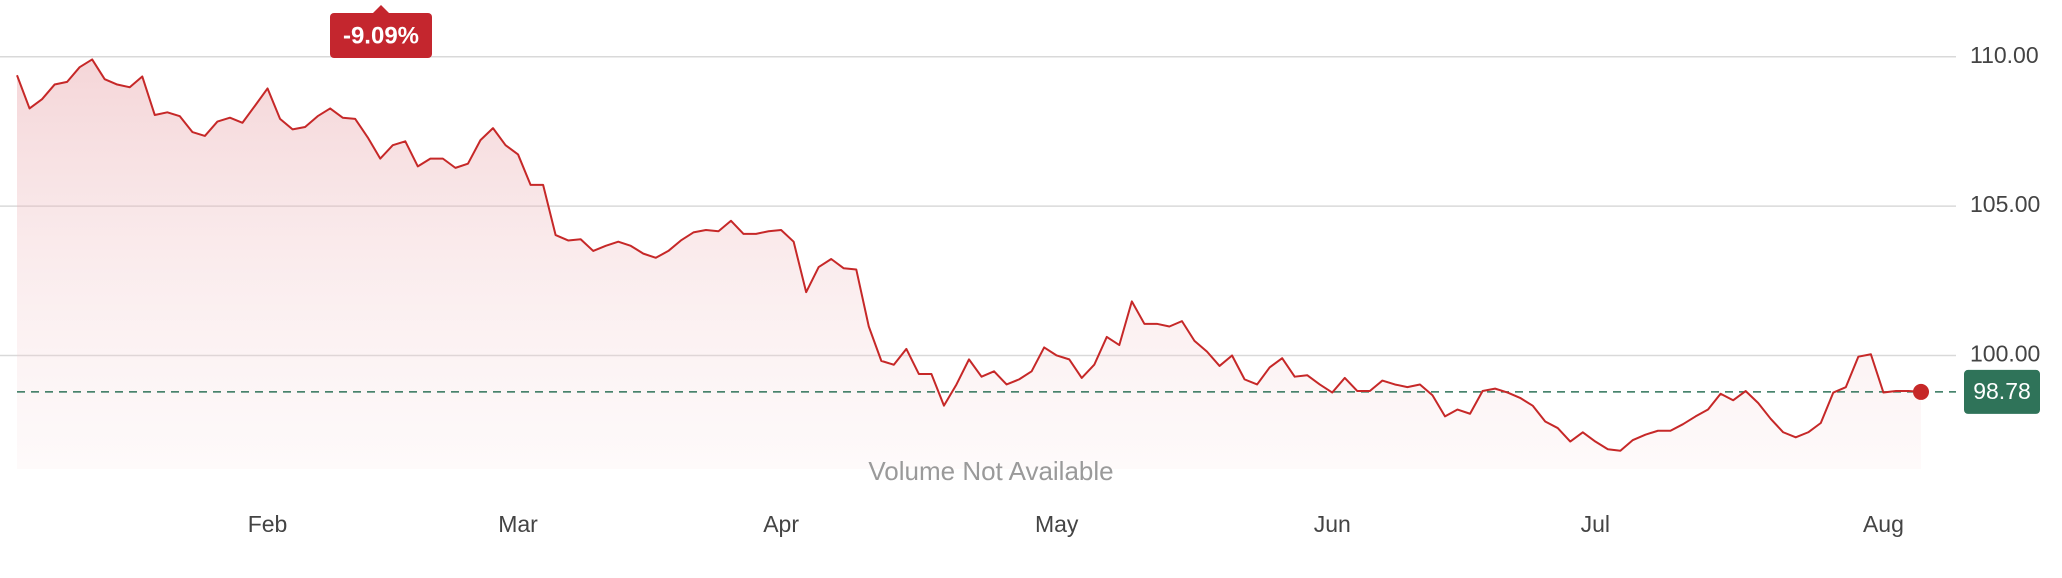  I want to click on volume-note: Volume Not Available, so click(990, 471).